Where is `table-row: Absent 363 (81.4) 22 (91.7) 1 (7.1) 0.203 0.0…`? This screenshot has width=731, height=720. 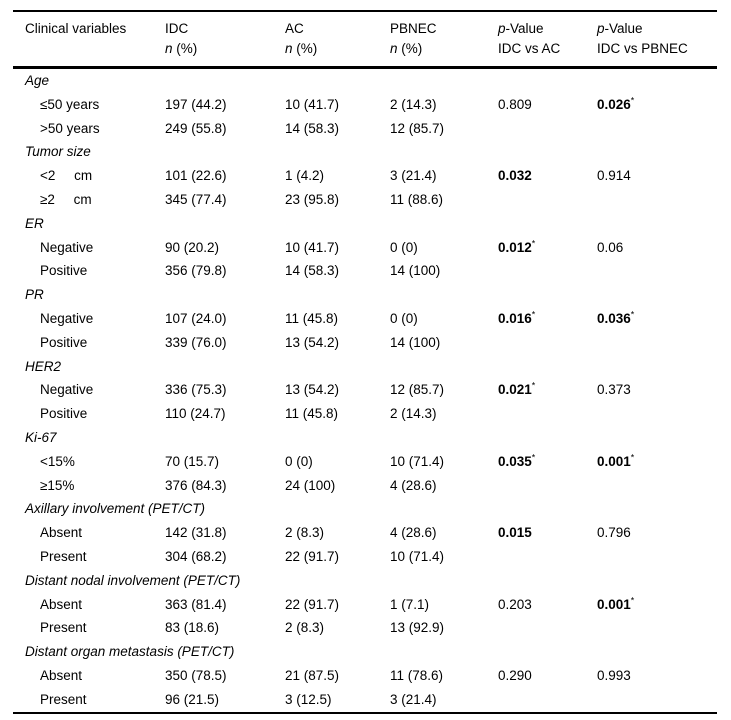
table-row: Absent 363 (81.4) 22 (91.7) 1 (7.1) 0.203 0.0… is located at coordinates (365, 605).